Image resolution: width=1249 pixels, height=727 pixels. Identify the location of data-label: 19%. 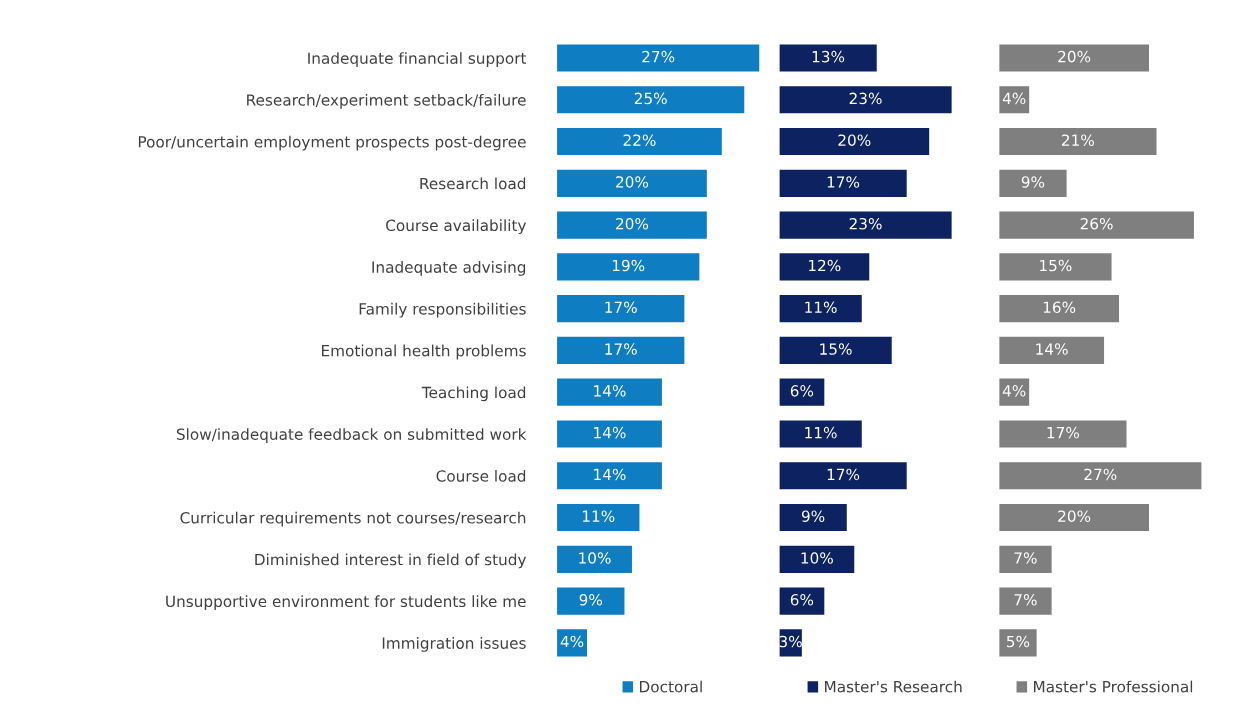
(628, 265).